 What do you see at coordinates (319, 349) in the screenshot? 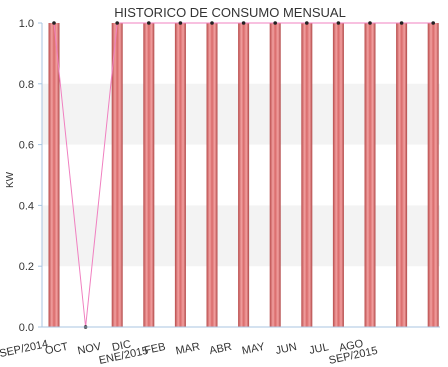
I see `x-tick-label: JUL` at bounding box center [319, 349].